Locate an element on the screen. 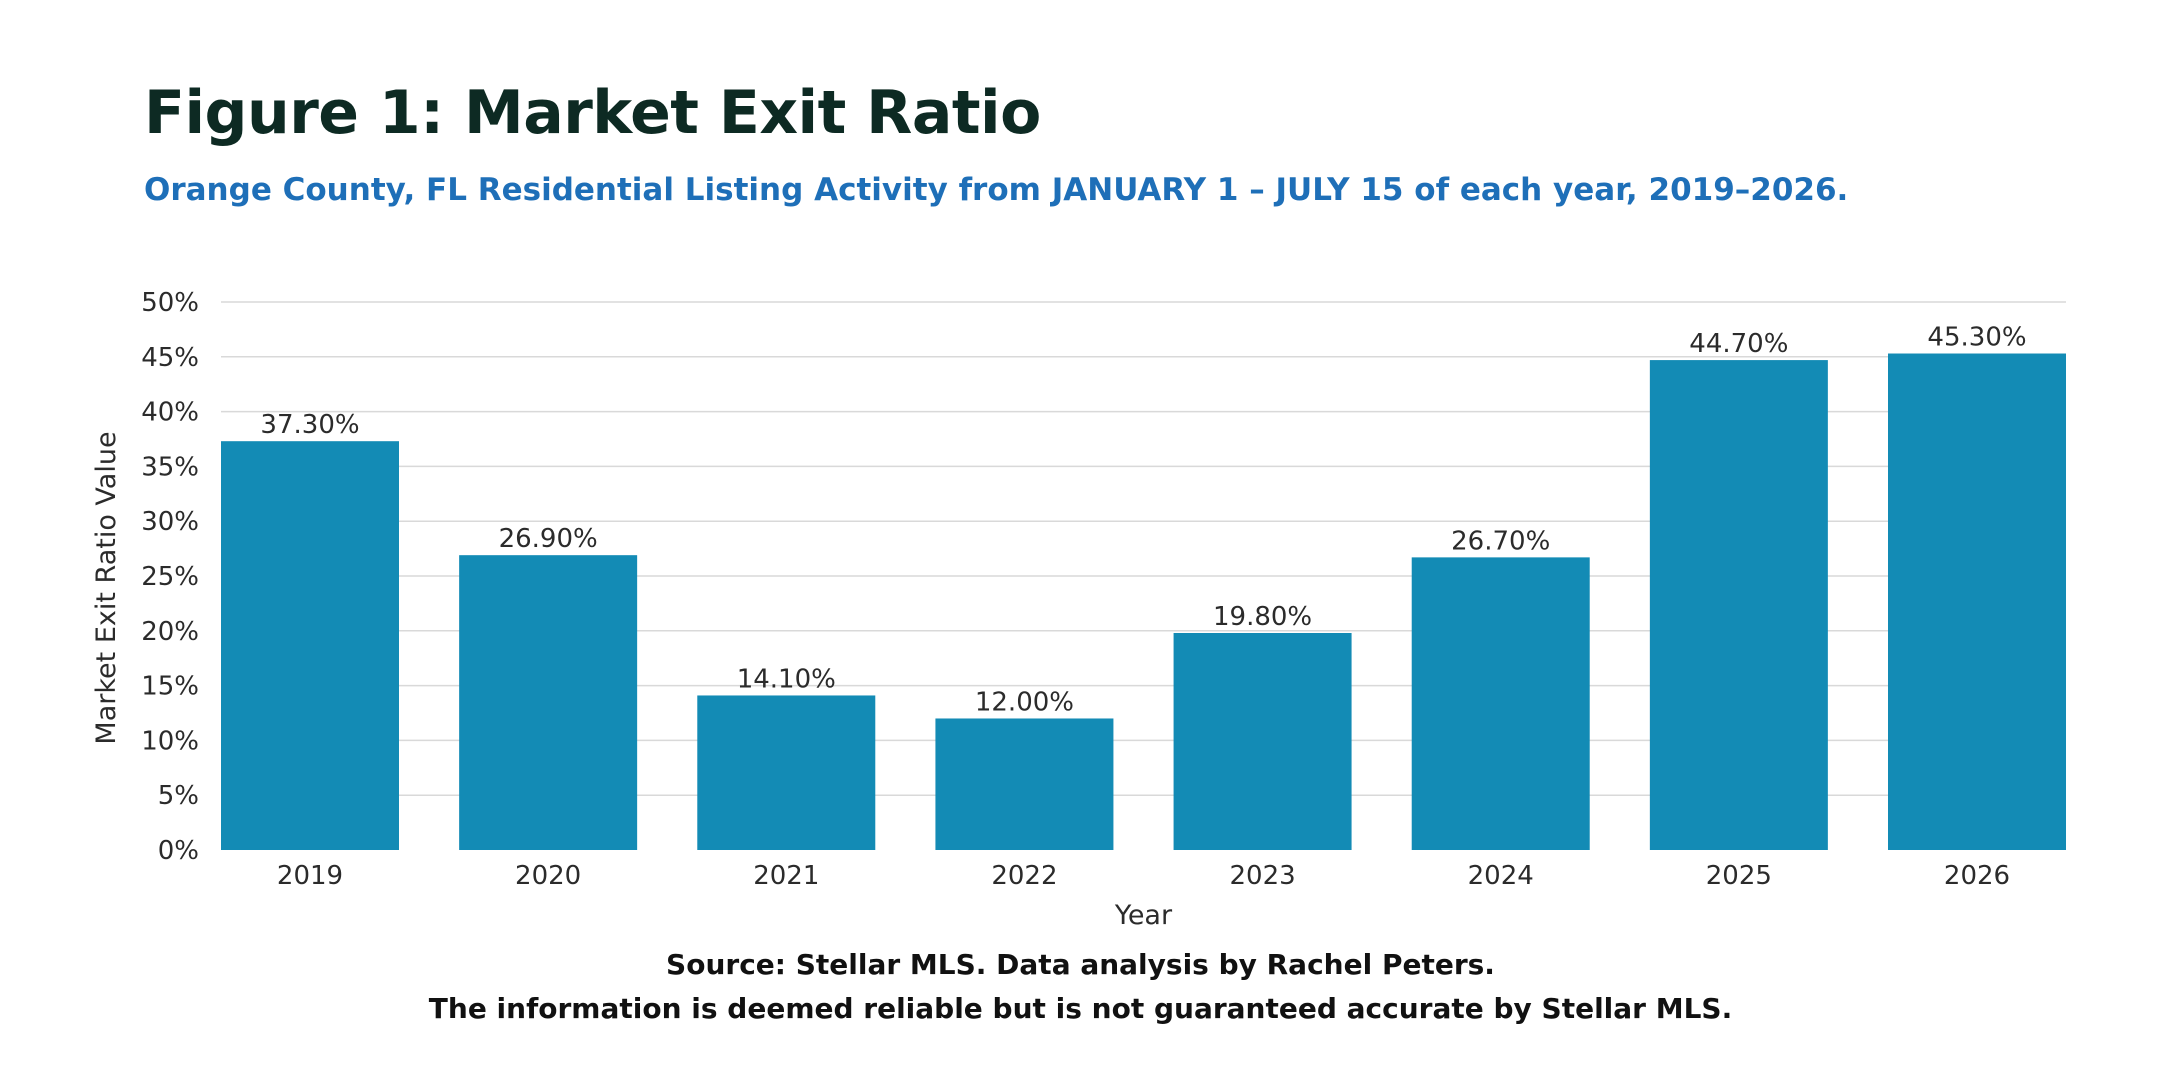 The height and width of the screenshot is (1085, 2161). x-axis-label: Year is located at coordinates (1143, 915).